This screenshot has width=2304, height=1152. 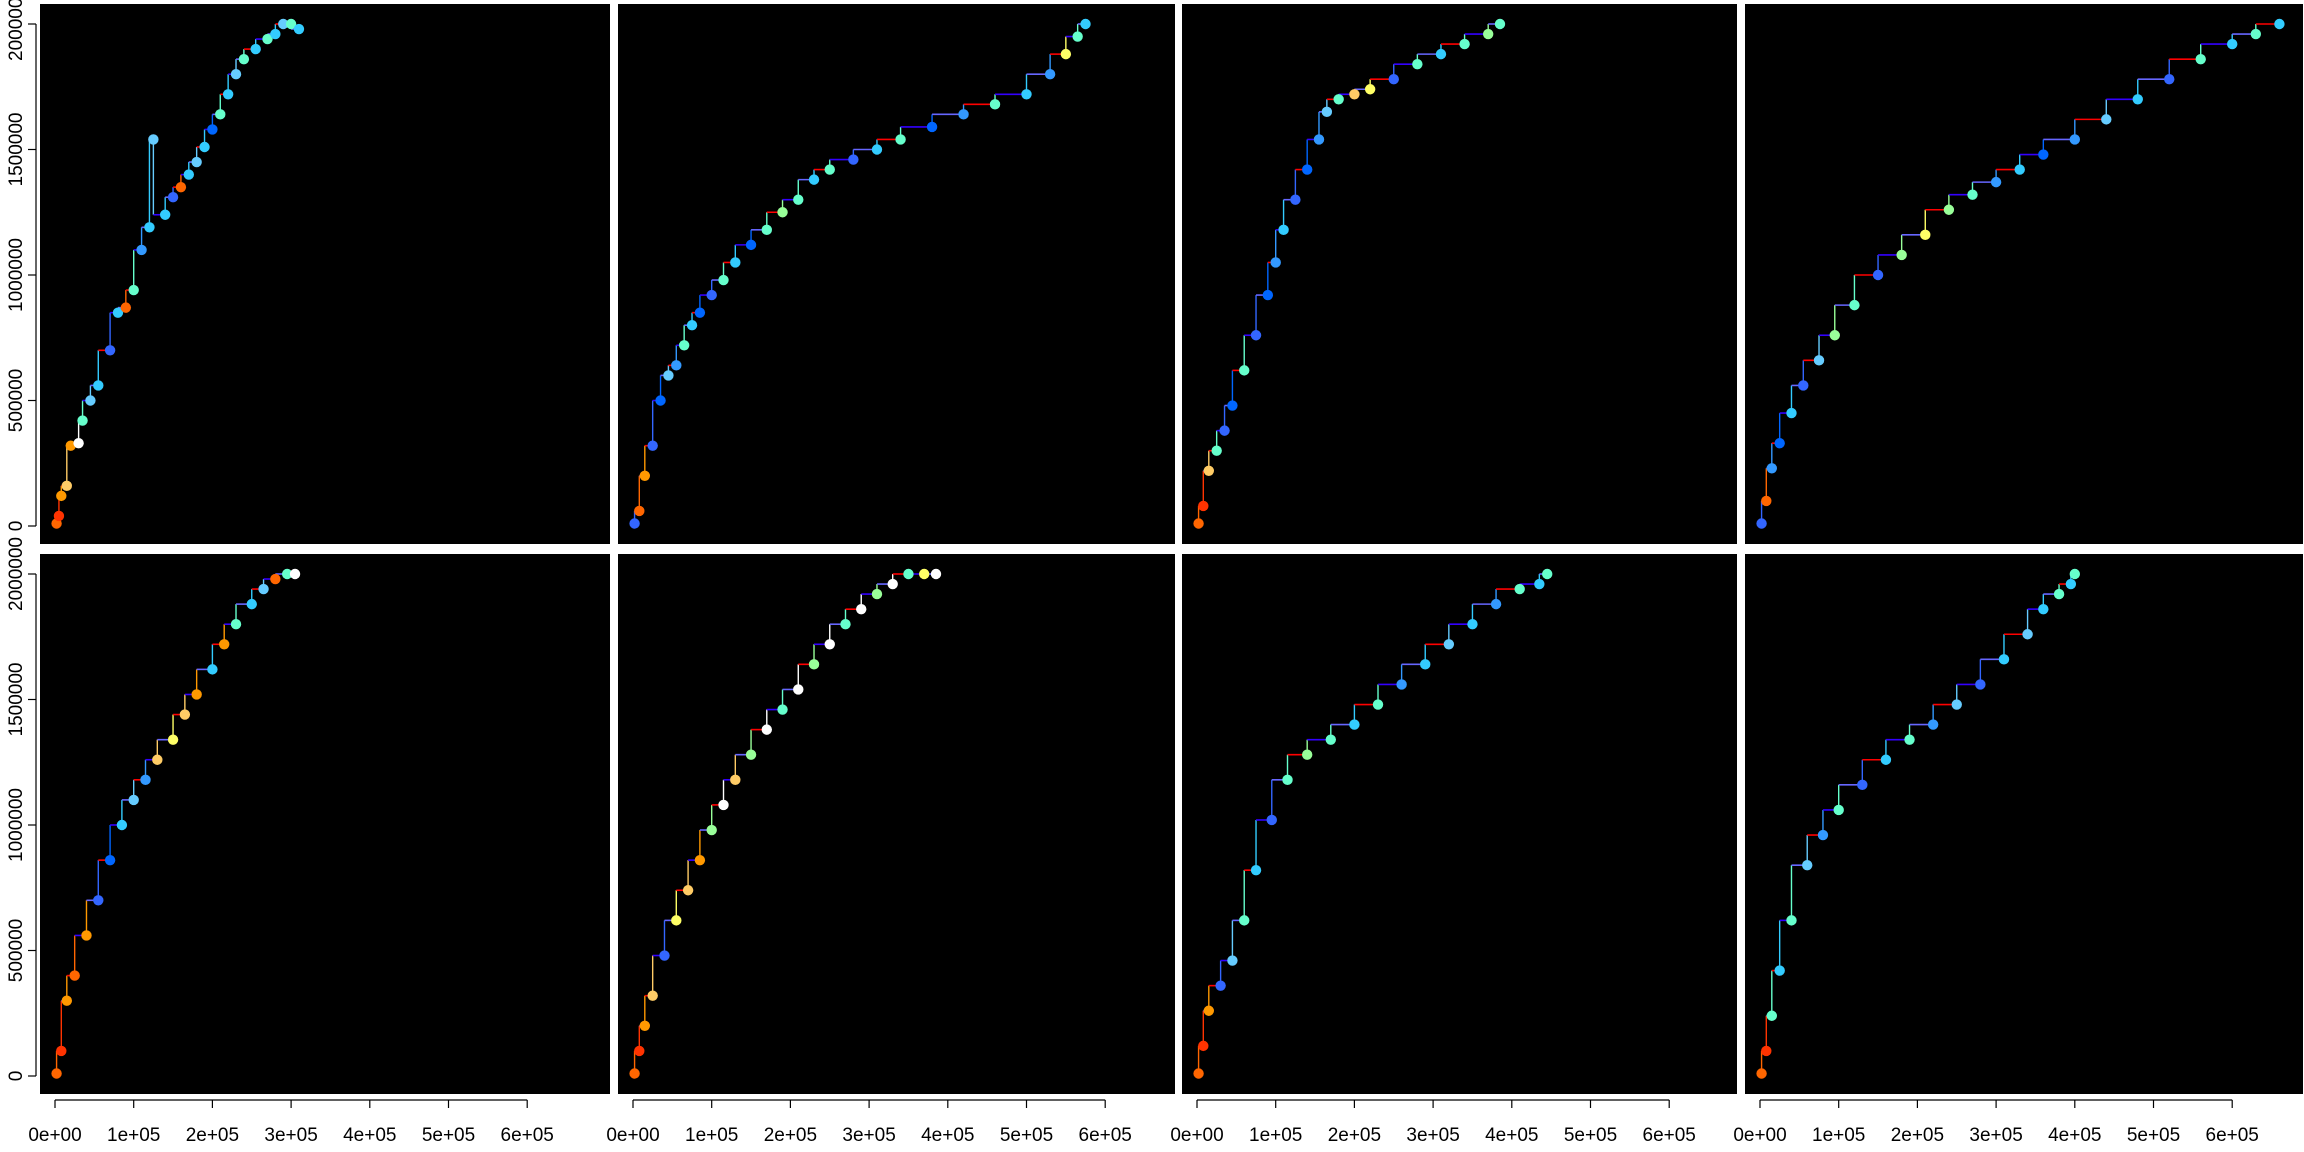 What do you see at coordinates (16, 1076) in the screenshot?
I see `y-tick-label: 0` at bounding box center [16, 1076].